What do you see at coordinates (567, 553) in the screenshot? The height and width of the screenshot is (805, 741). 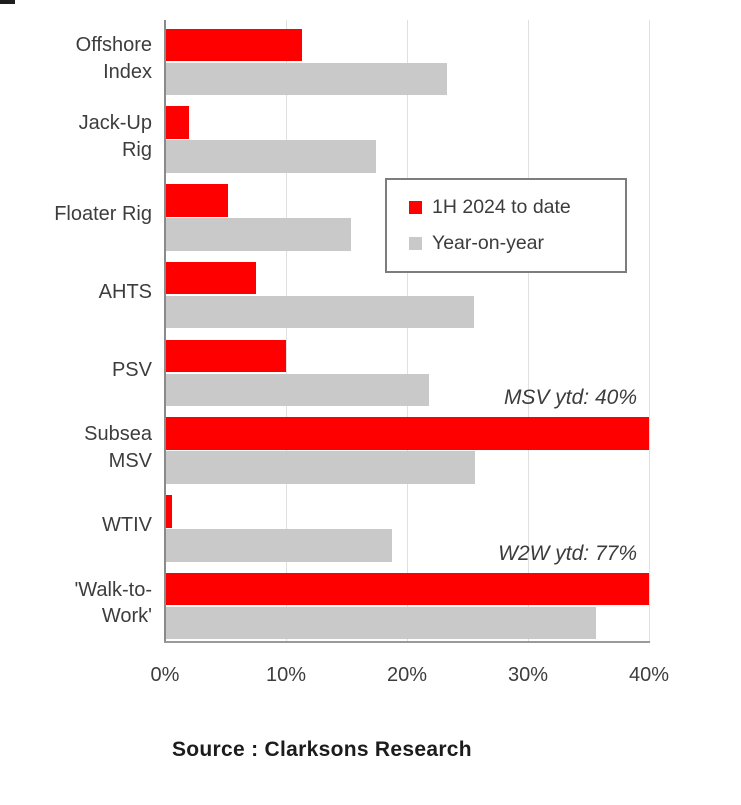 I see `chart-annotation-1: W2W ytd: 77%` at bounding box center [567, 553].